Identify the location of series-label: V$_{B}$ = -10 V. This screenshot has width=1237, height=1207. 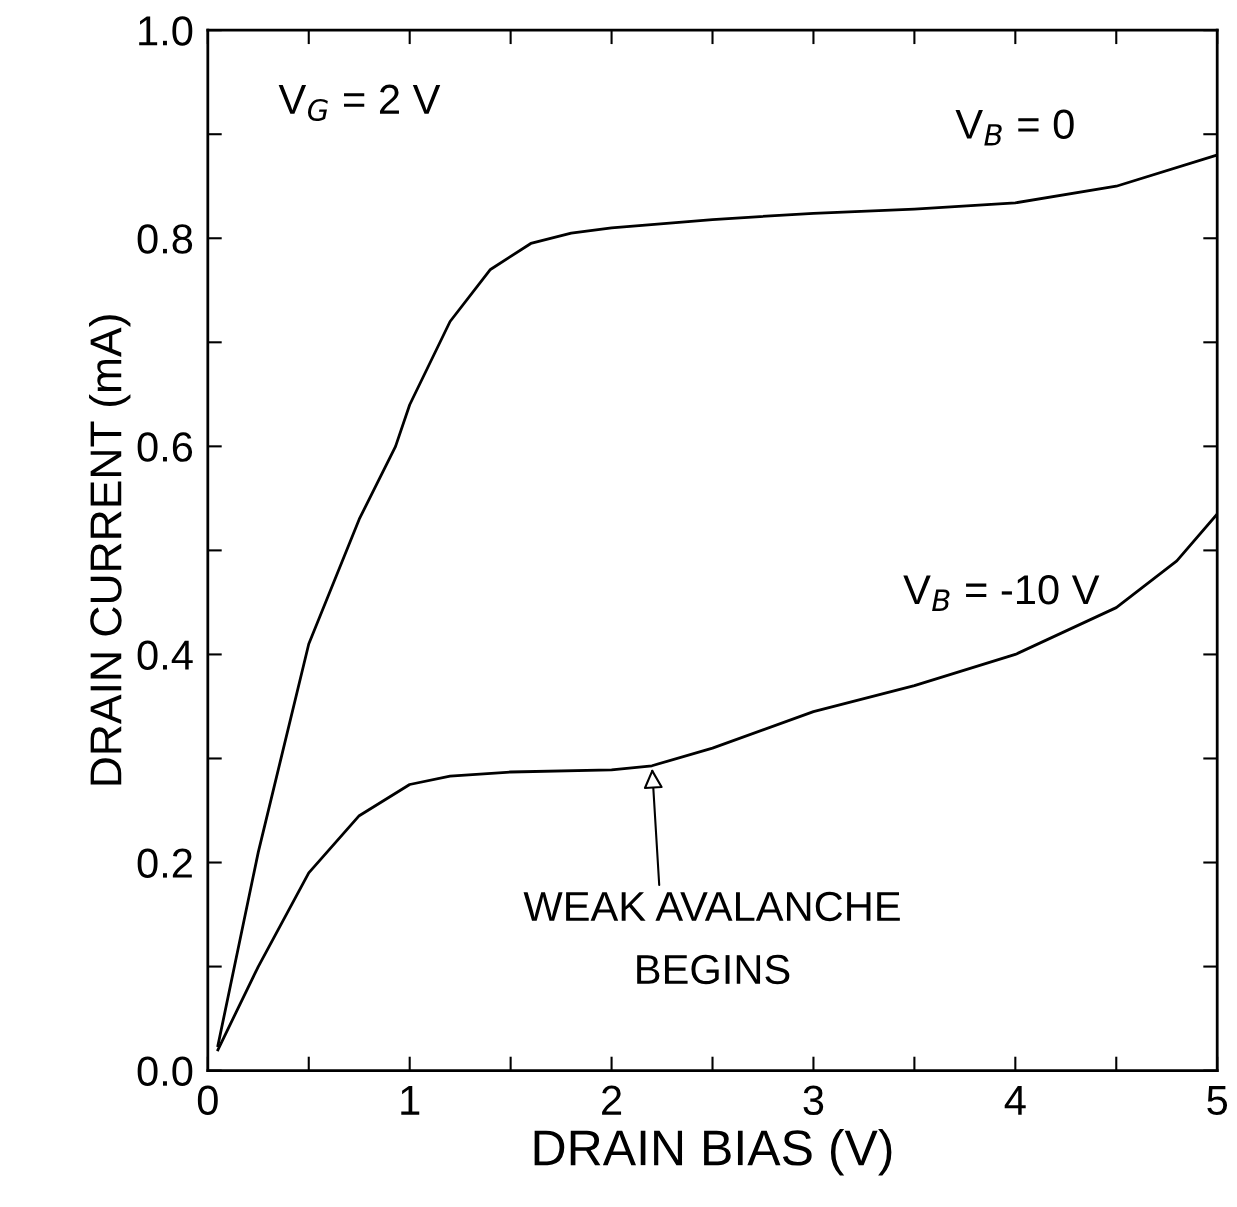
(1001, 592).